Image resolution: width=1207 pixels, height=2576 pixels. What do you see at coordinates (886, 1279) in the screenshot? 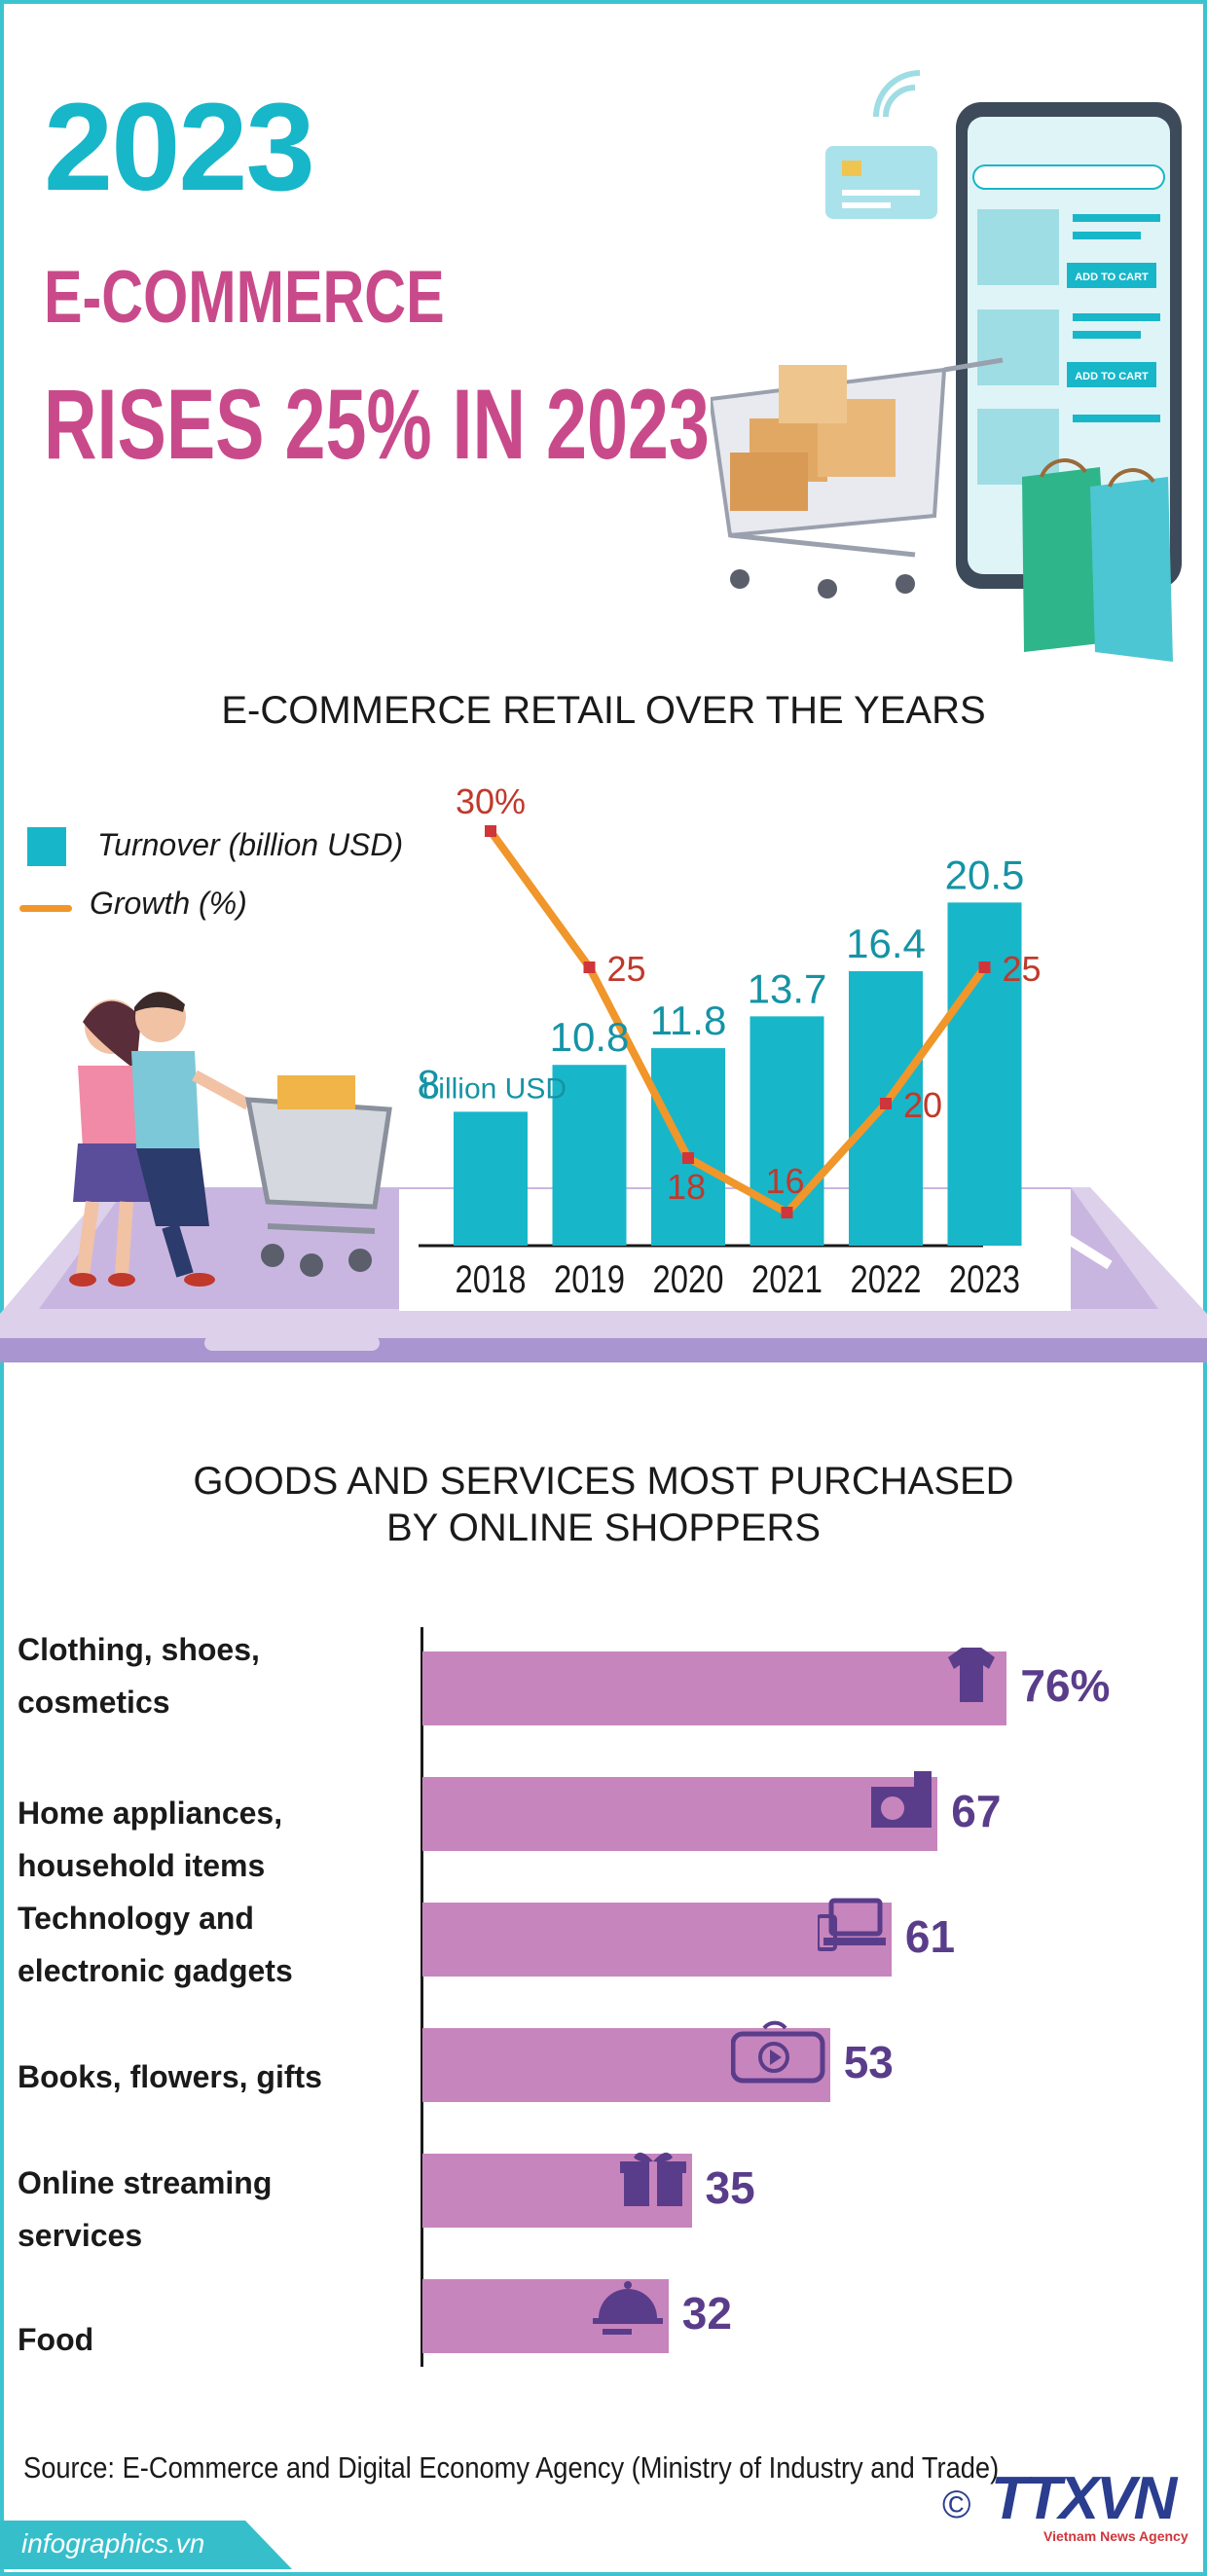
I see `x-tick-2022: 2022` at bounding box center [886, 1279].